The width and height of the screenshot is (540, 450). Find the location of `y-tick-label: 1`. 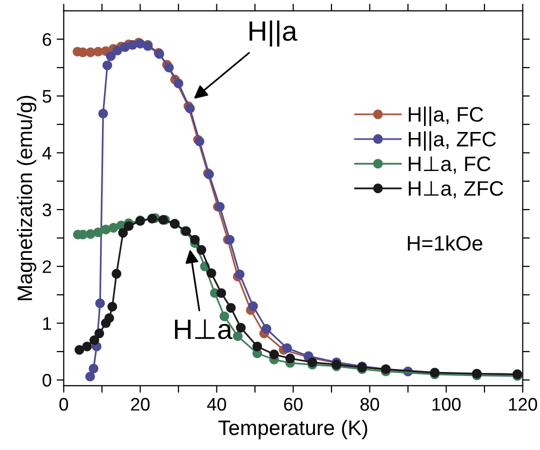

y-tick-label: 1 is located at coordinates (47, 323).